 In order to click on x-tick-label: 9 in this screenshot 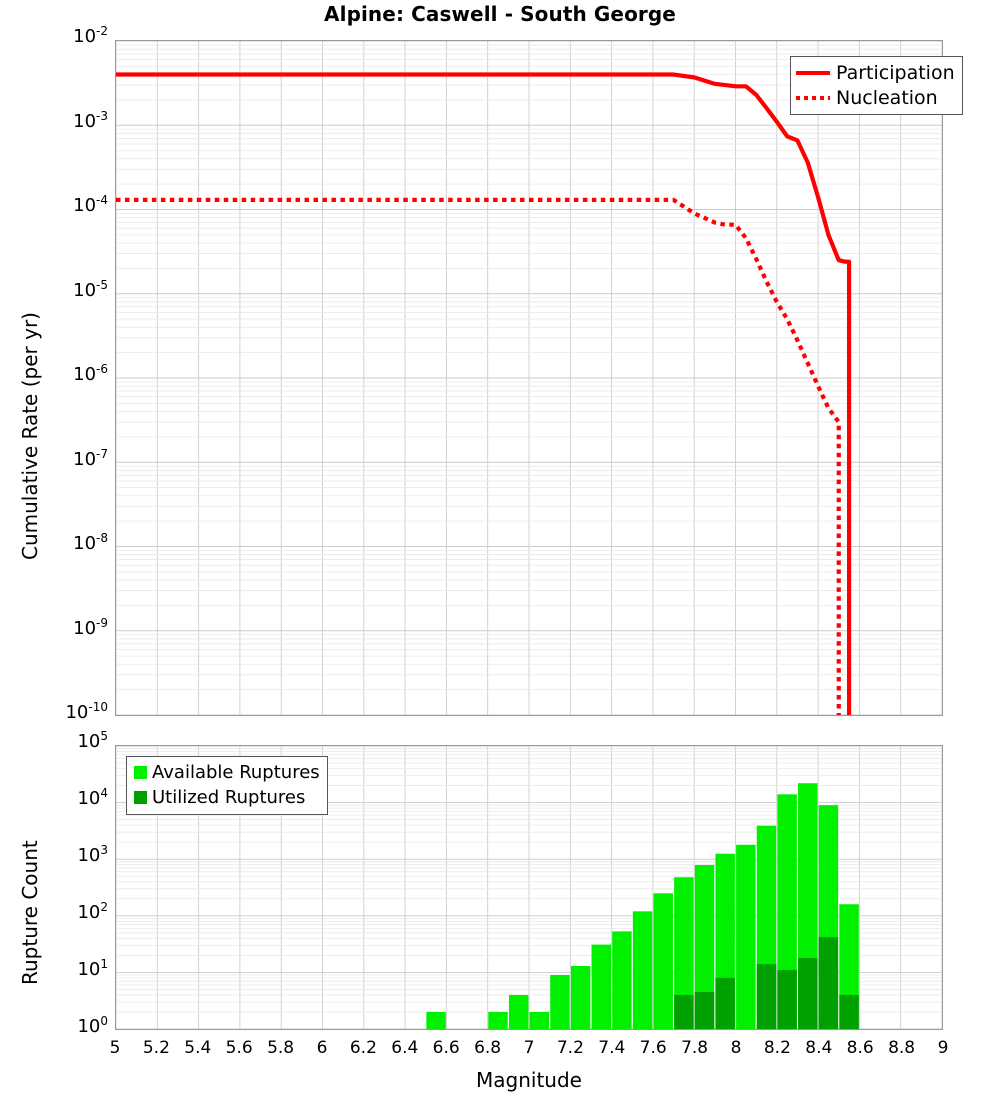, I will do `click(943, 1048)`.